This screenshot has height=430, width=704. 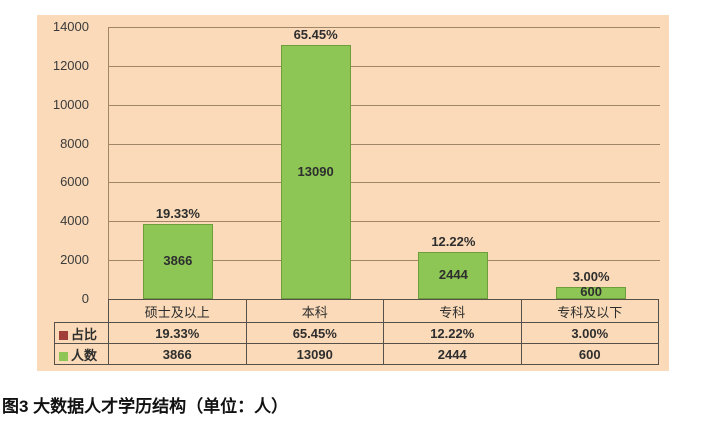 I want to click on bar-percent-label: 65.45%, so click(x=315, y=34).